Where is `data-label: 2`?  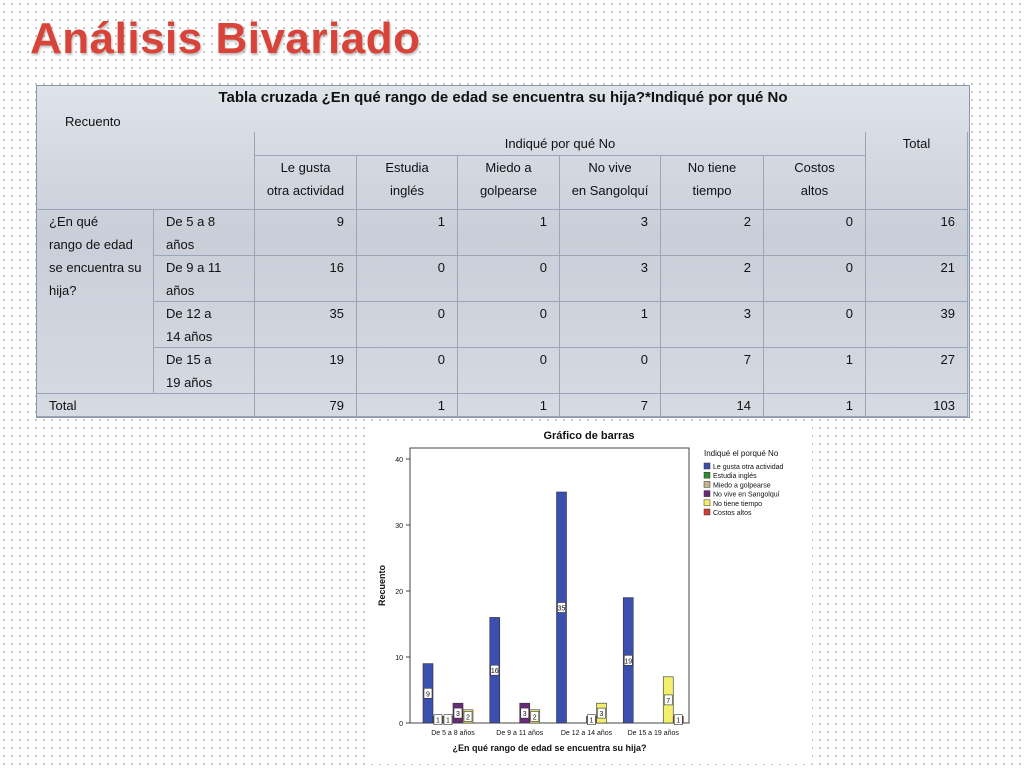
data-label: 2 is located at coordinates (468, 717).